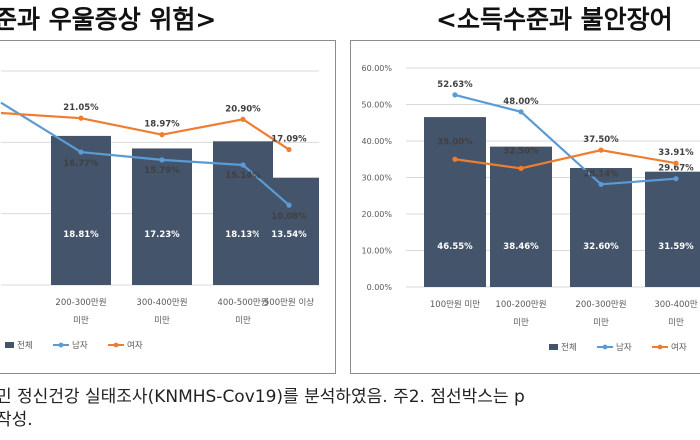 The height and width of the screenshot is (440, 700). Describe the element at coordinates (521, 247) in the screenshot. I see `right-bar-label: 38.46%` at that location.